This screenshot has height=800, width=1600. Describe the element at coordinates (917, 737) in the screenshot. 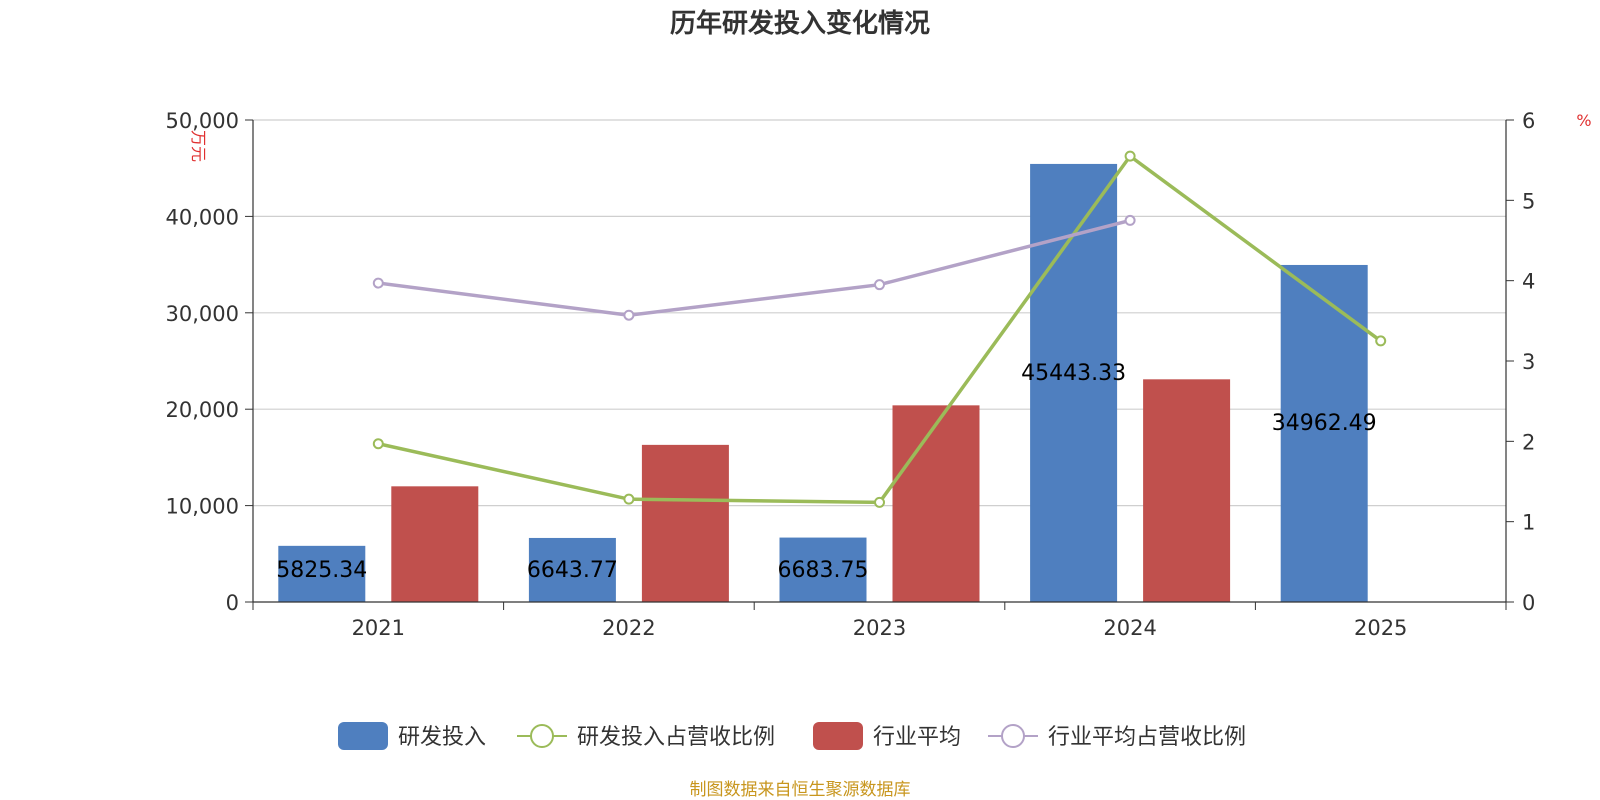

I see `legend-label: 行业平均` at that location.